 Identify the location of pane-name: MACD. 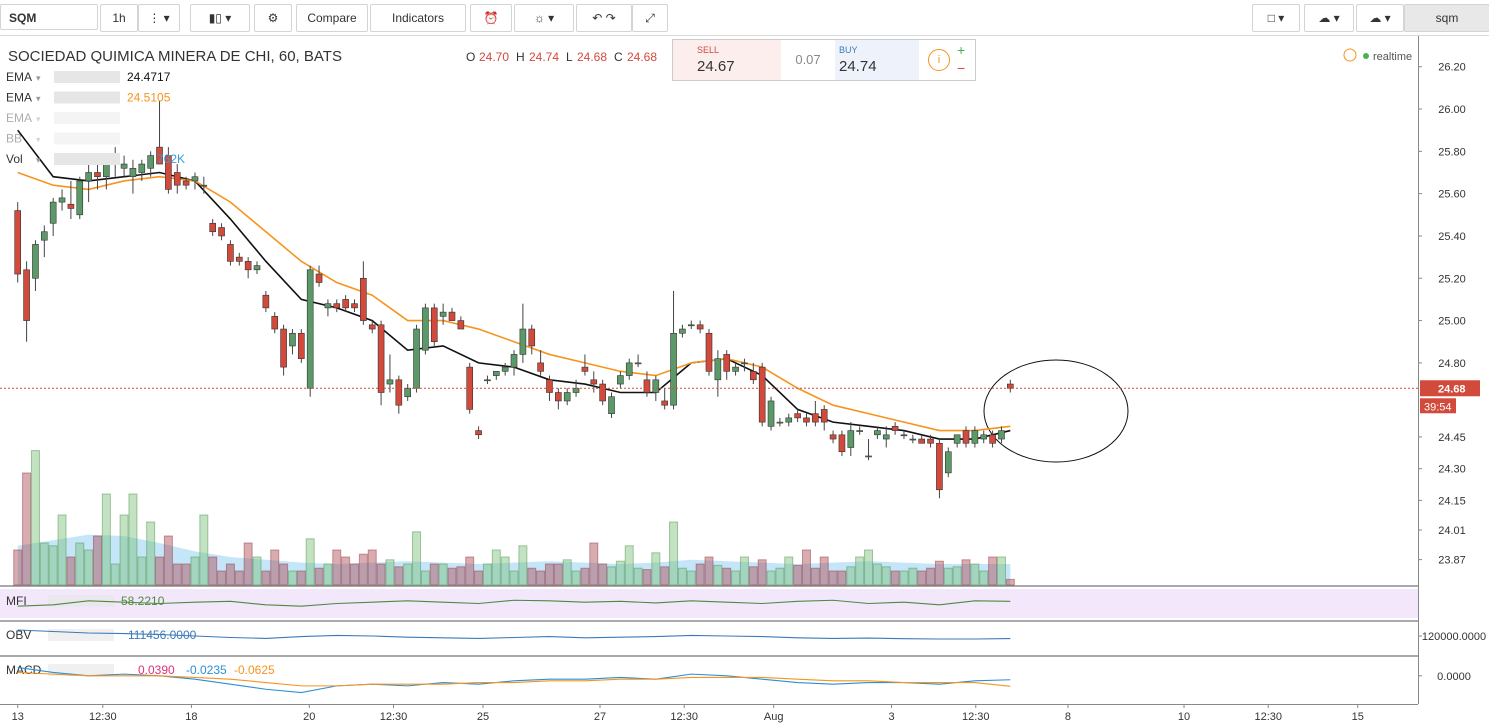
(24, 670).